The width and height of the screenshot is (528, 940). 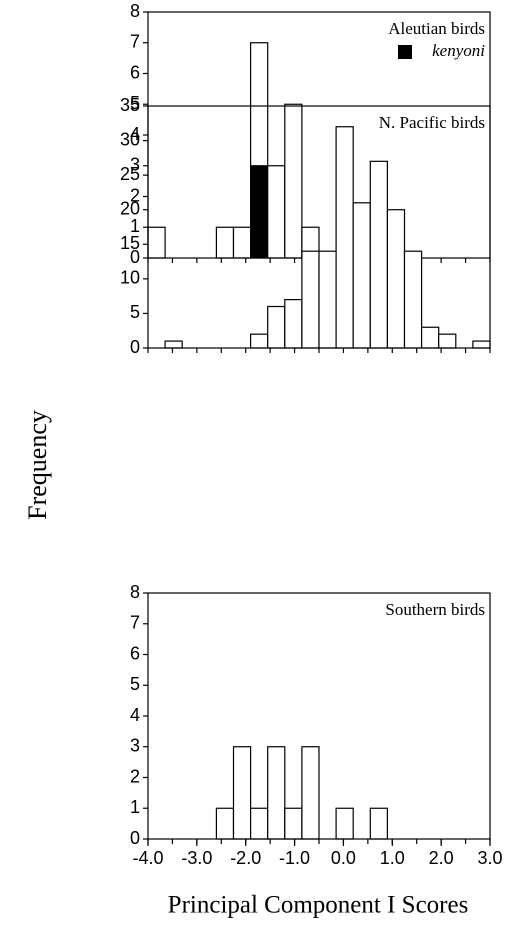 What do you see at coordinates (432, 122) in the screenshot?
I see `panel-label: N. Pacific birds` at bounding box center [432, 122].